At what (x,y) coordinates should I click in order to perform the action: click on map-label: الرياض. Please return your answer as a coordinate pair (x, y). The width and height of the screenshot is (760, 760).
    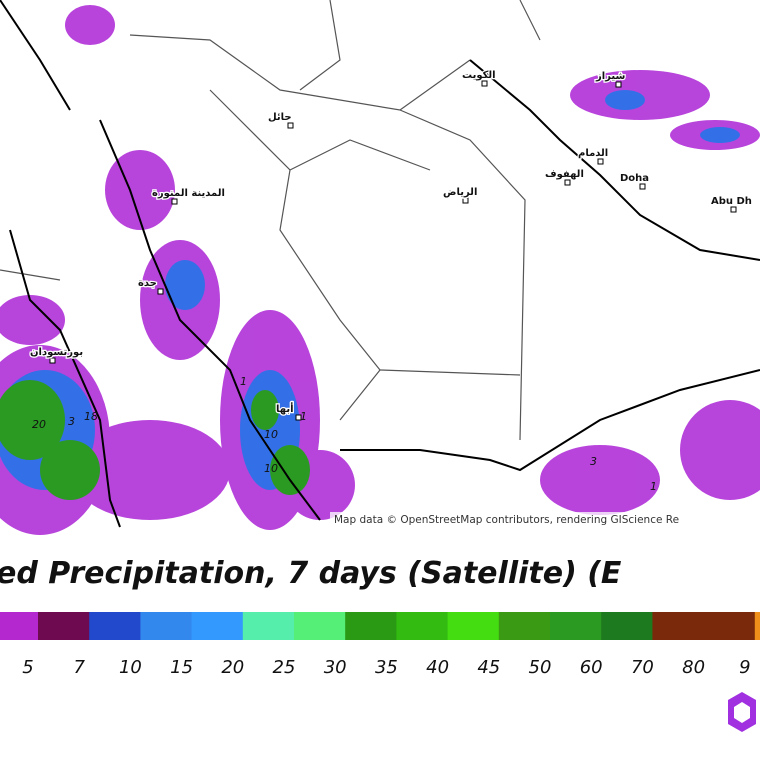
    Looking at the image, I should click on (460, 192).